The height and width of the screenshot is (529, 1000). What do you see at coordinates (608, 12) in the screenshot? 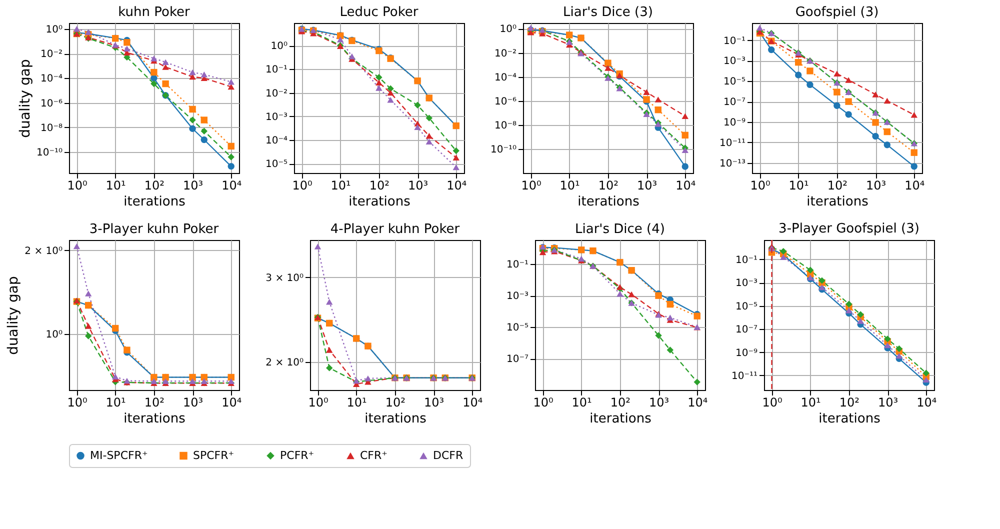
I see `chart-title: Liar's Dice (3)` at bounding box center [608, 12].